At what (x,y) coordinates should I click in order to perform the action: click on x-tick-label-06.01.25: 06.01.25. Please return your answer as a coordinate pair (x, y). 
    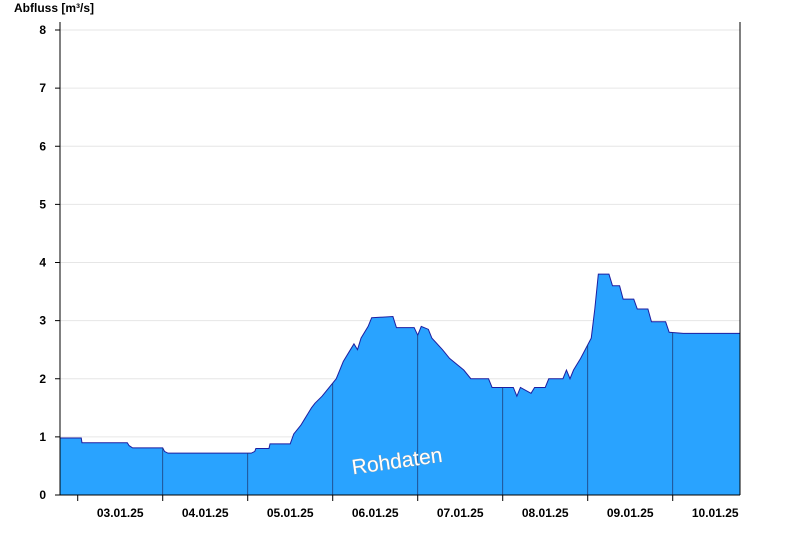
    Looking at the image, I should click on (375, 513).